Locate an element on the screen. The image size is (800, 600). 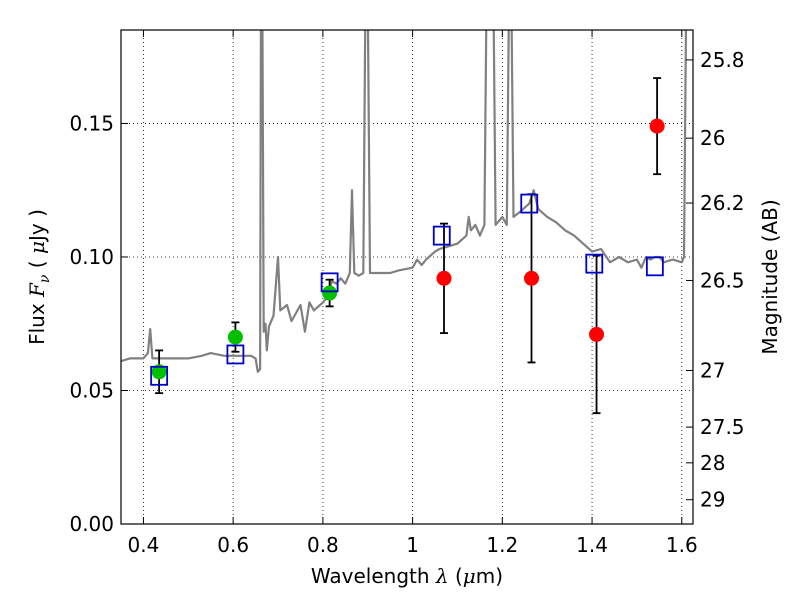
y-tick-label: 0.15 is located at coordinates (91, 123).